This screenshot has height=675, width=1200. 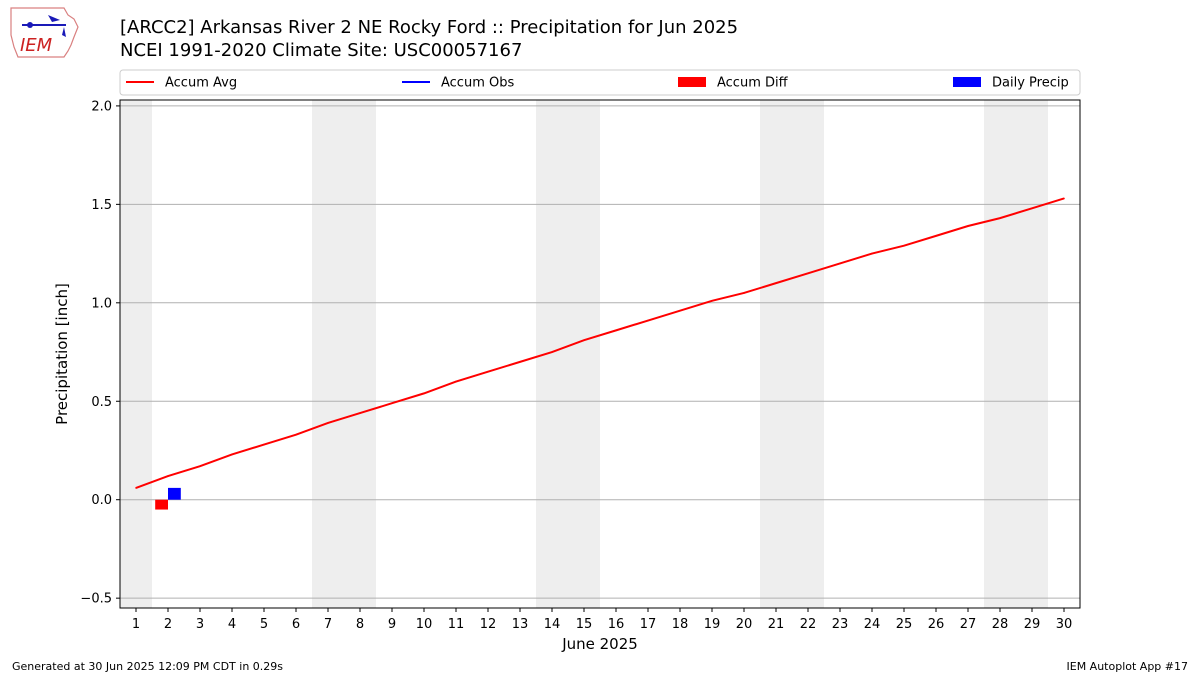 I want to click on y-tick-label-0: −0.5, so click(x=96, y=599).